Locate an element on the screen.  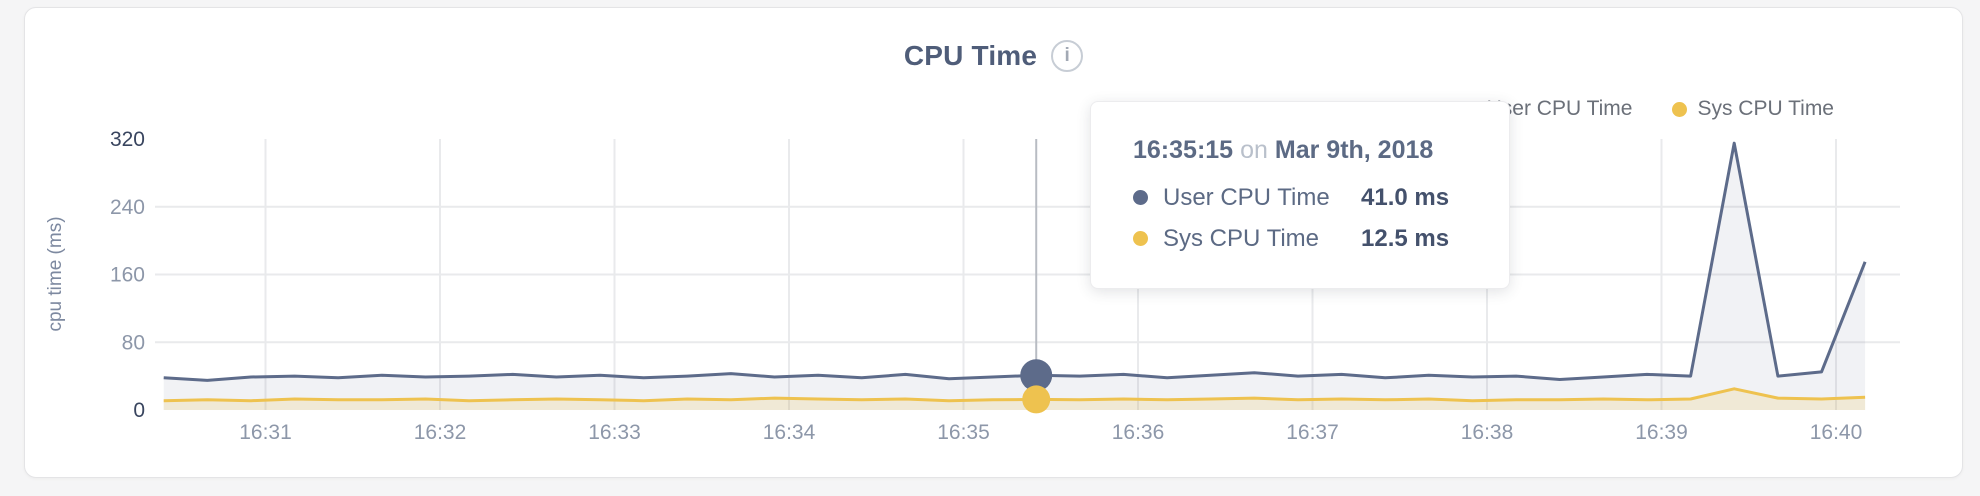
x-tick-label: 16:33 is located at coordinates (614, 432).